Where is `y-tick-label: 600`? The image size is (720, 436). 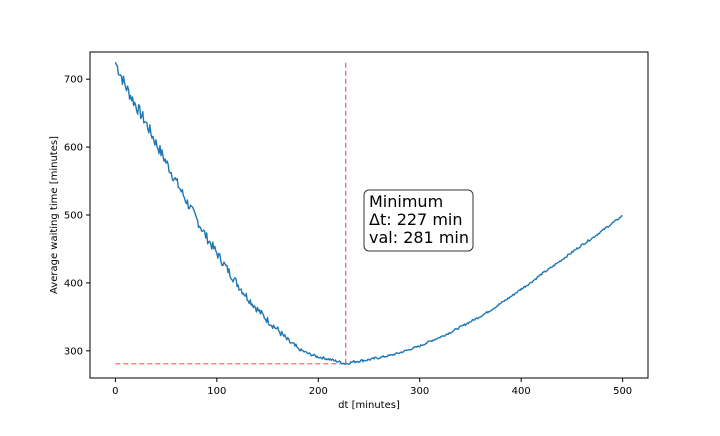 y-tick-label: 600 is located at coordinates (73, 148).